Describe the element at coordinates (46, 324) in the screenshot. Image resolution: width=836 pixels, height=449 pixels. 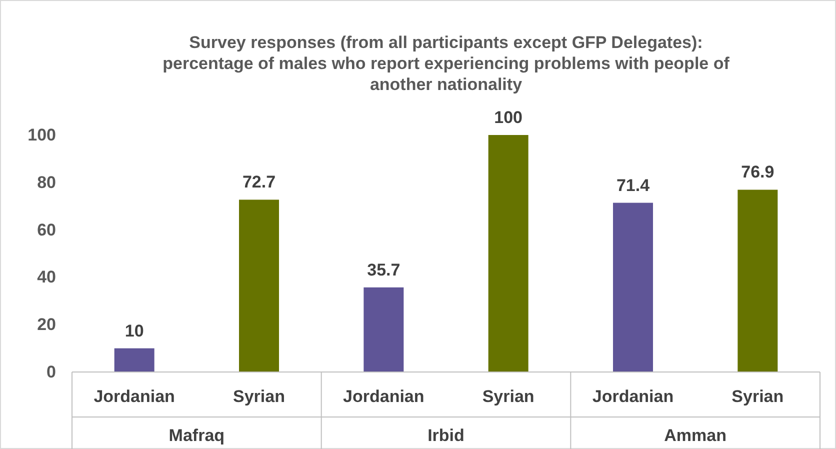
I see `y-tick-label: 20` at that location.